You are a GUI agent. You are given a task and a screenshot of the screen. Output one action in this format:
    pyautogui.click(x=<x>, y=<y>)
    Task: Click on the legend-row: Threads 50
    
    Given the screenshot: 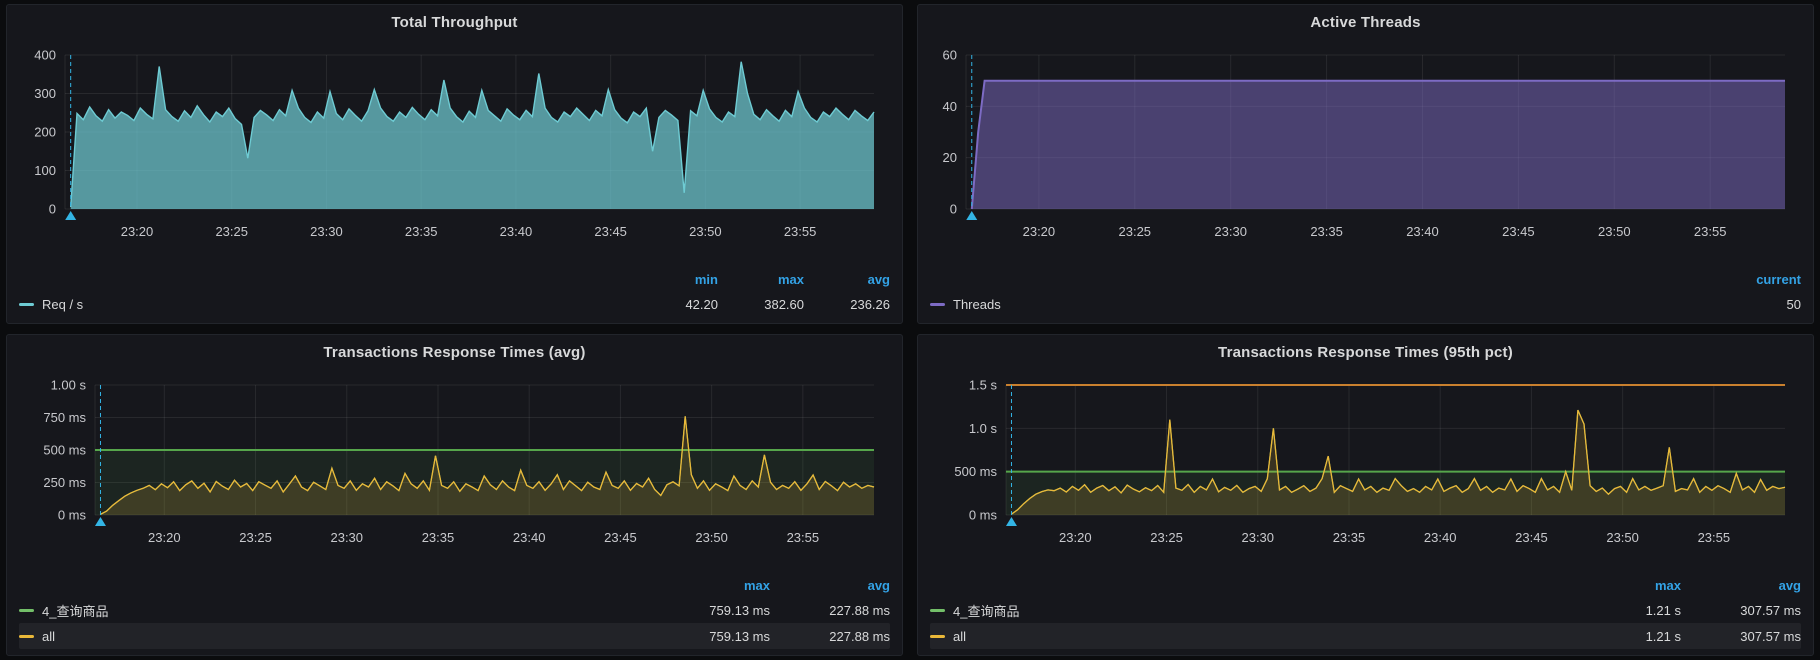 What is the action you would take?
    pyautogui.click(x=1365, y=304)
    